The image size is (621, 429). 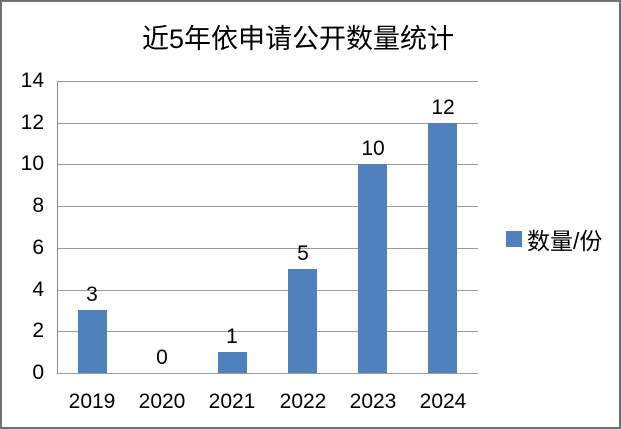 What do you see at coordinates (232, 336) in the screenshot?
I see `bar-value-label: 1` at bounding box center [232, 336].